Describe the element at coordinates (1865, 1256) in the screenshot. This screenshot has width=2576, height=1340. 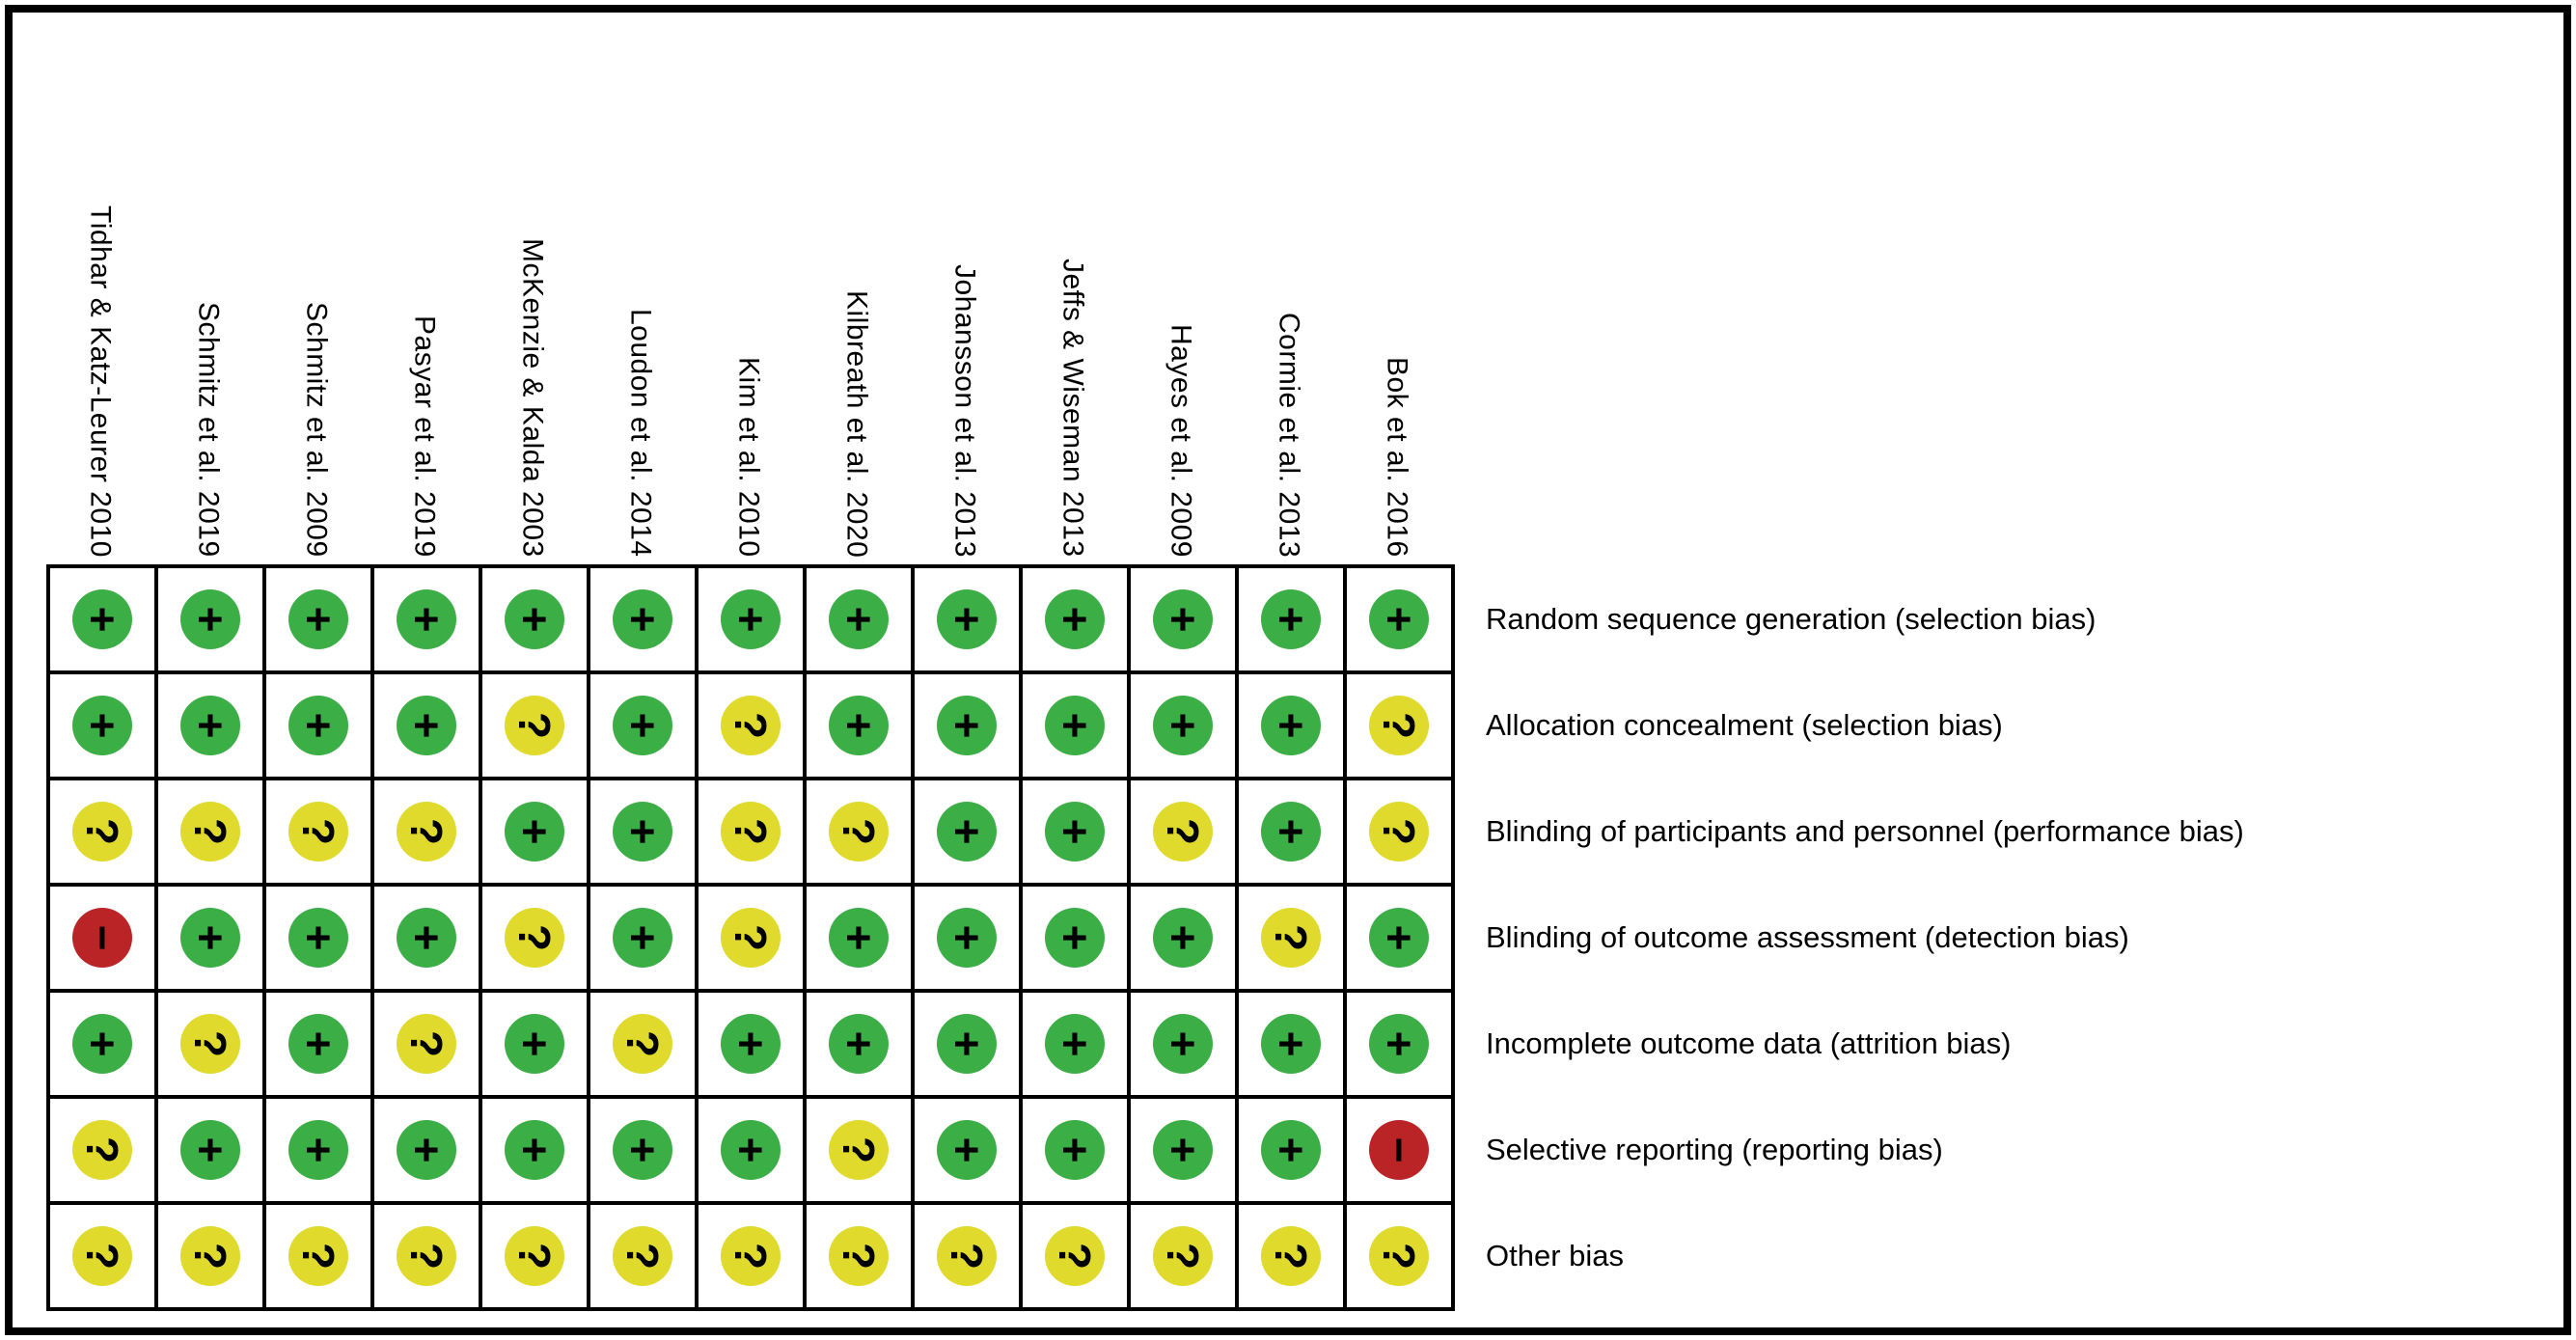
I see `criterion-label-row: Other bias` at that location.